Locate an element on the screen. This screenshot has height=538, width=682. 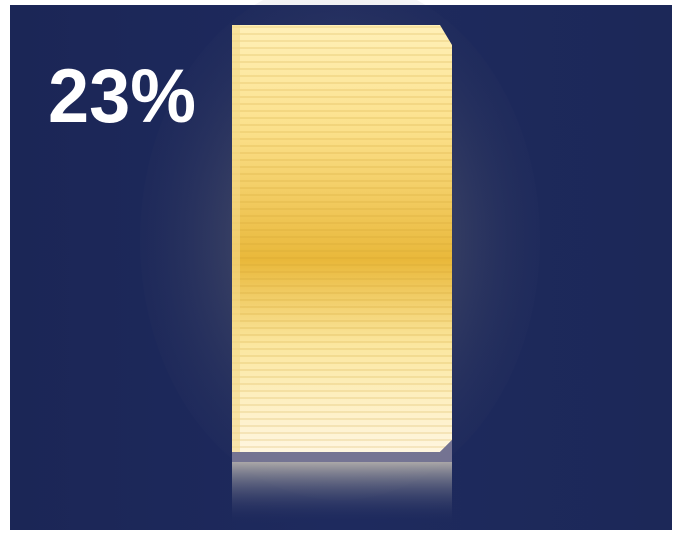
stack-base is located at coordinates (342, 451).